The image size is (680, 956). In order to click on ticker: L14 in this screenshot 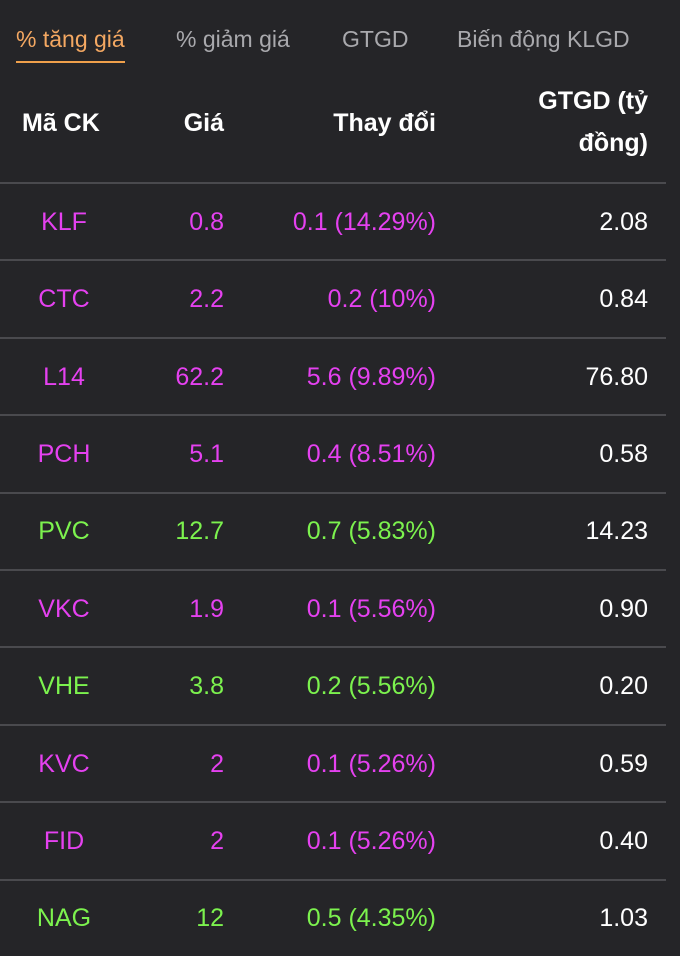, I will do `click(64, 376)`.